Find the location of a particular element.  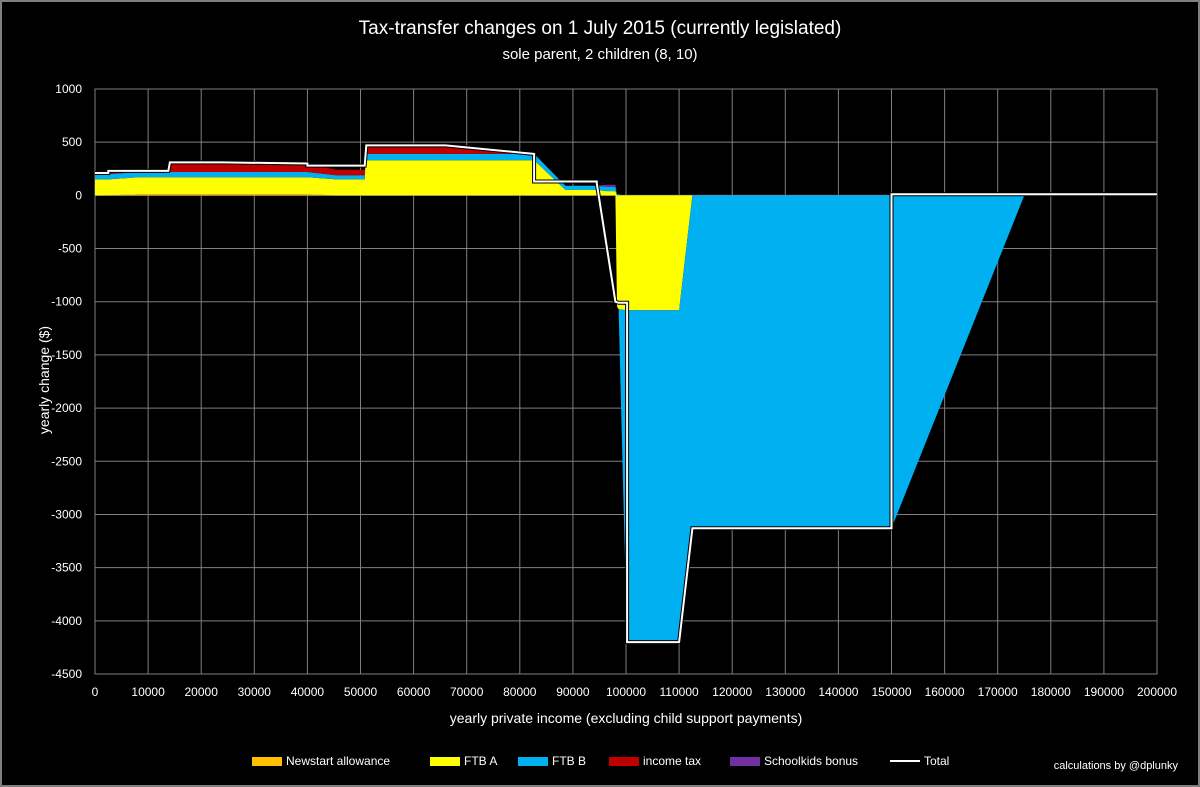

legend-item-total: Total is located at coordinates (919, 761).